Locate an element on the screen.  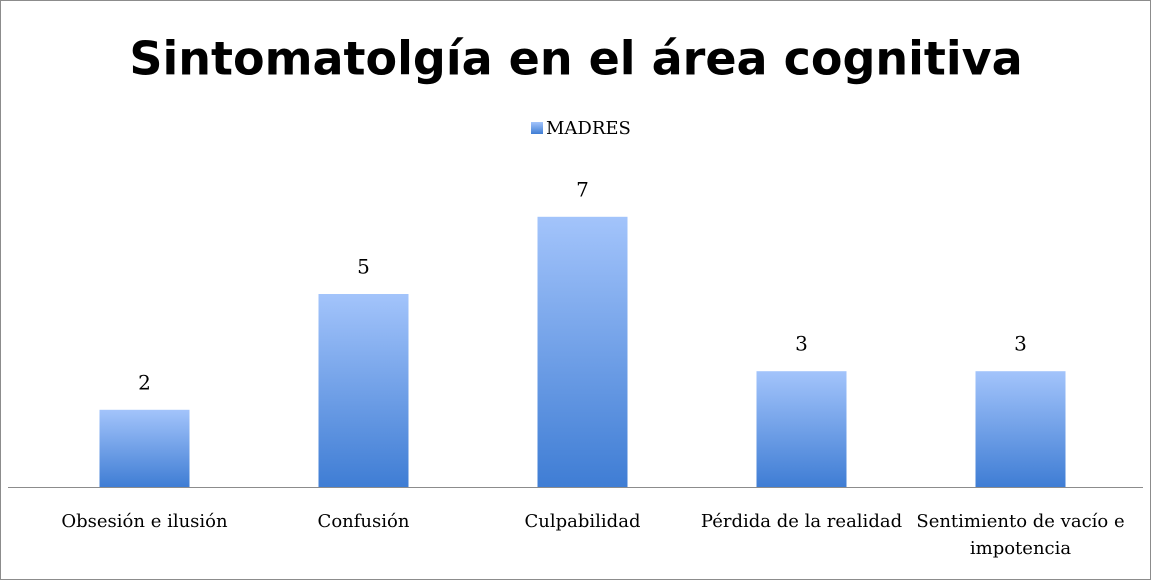
data-label: 2 is located at coordinates (144, 382).